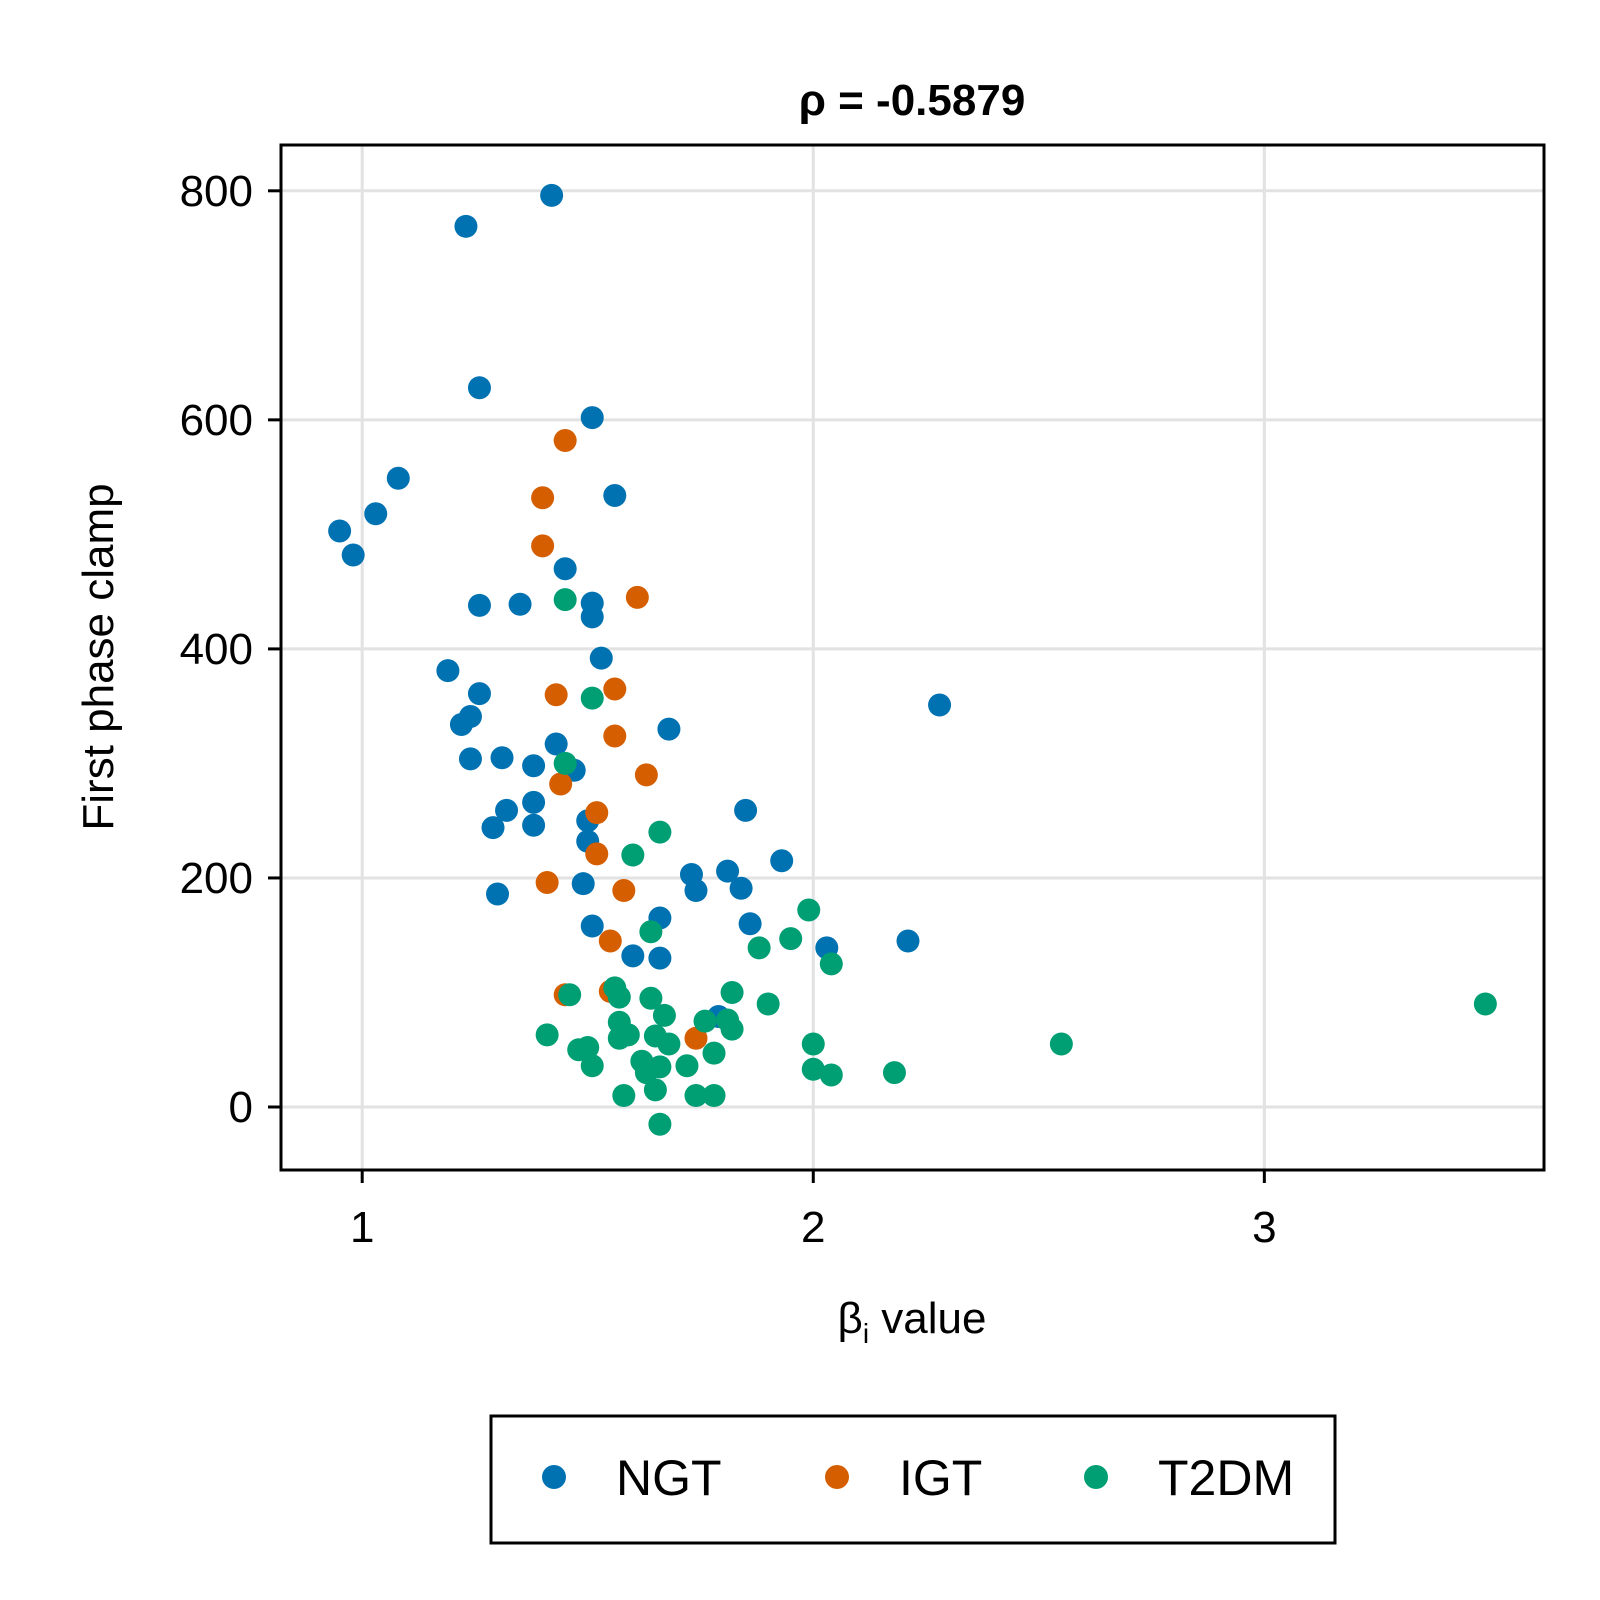  I want to click on y-axis-label: First phase clamp, so click(98, 656).